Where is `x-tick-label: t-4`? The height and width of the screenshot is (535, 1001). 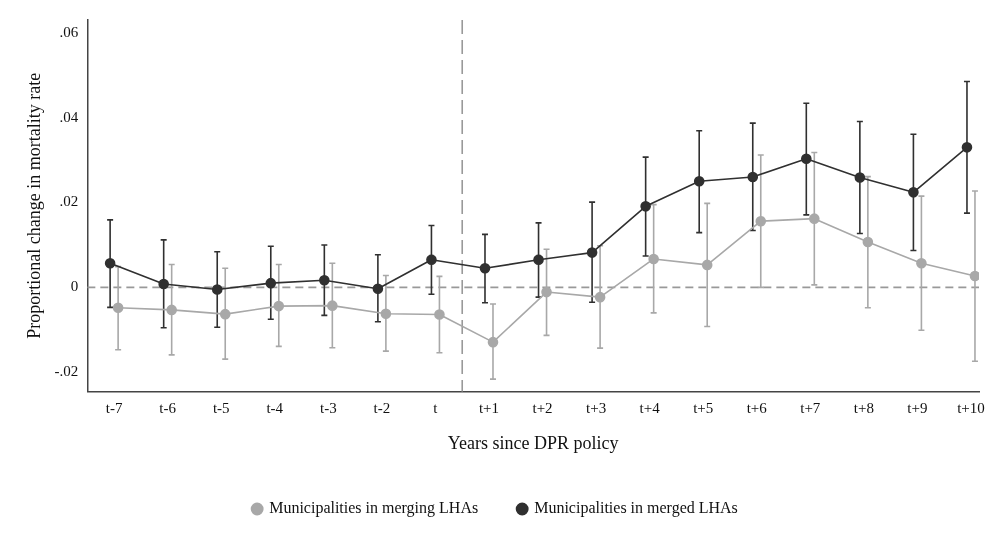 x-tick-label: t-4 is located at coordinates (275, 408).